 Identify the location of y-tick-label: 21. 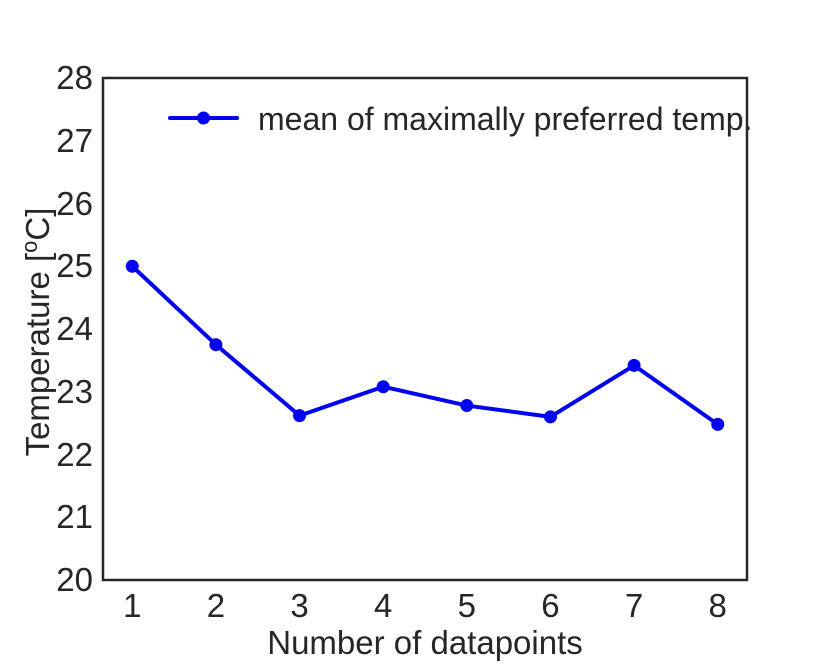
(74, 517).